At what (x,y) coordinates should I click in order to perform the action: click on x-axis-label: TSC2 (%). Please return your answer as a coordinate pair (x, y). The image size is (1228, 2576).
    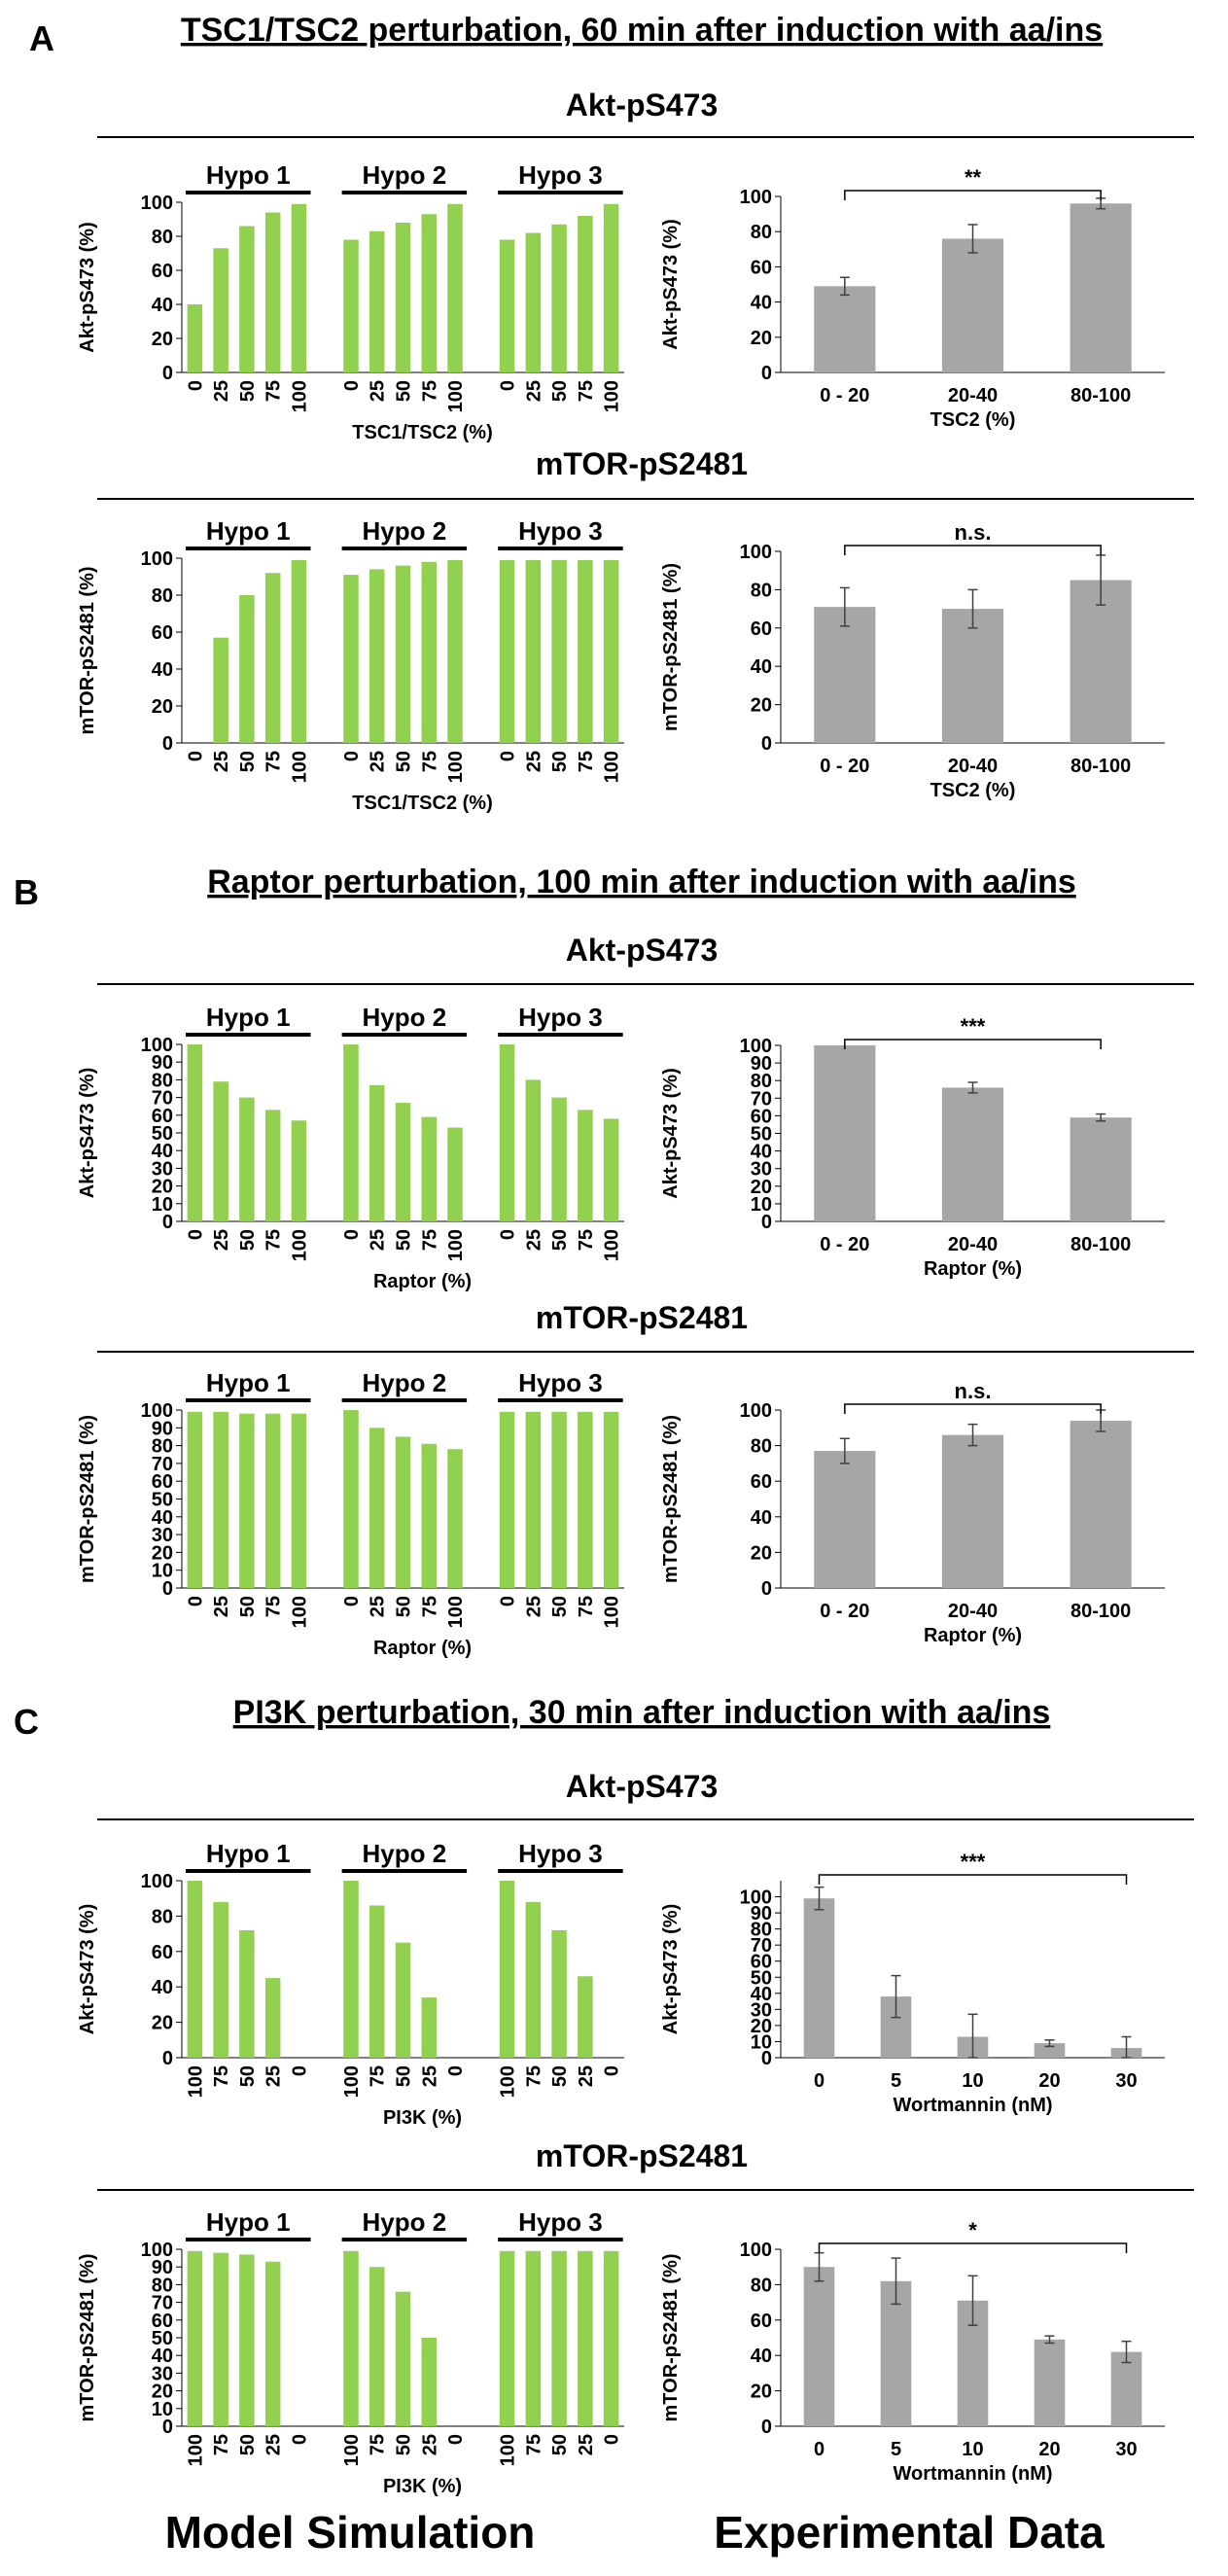
    Looking at the image, I should click on (973, 420).